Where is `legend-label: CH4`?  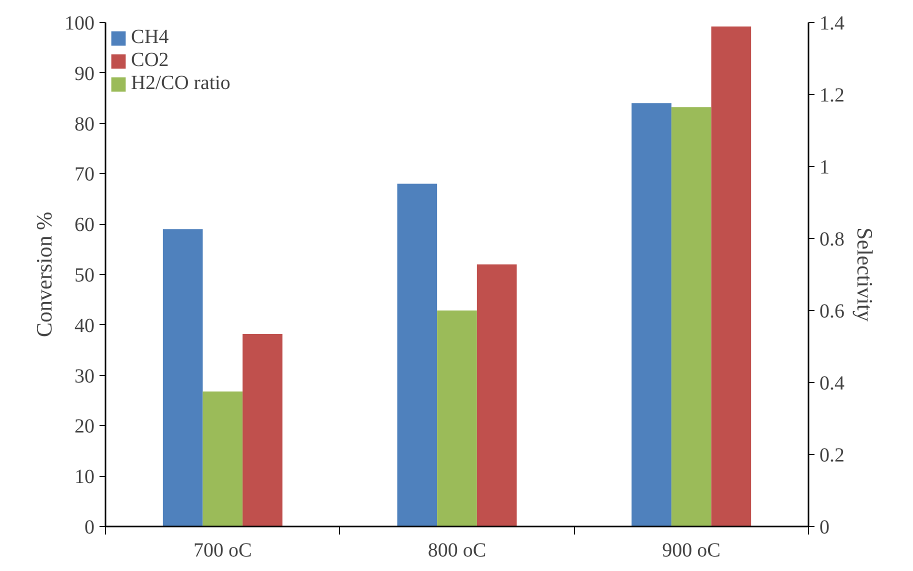 legend-label: CH4 is located at coordinates (150, 37).